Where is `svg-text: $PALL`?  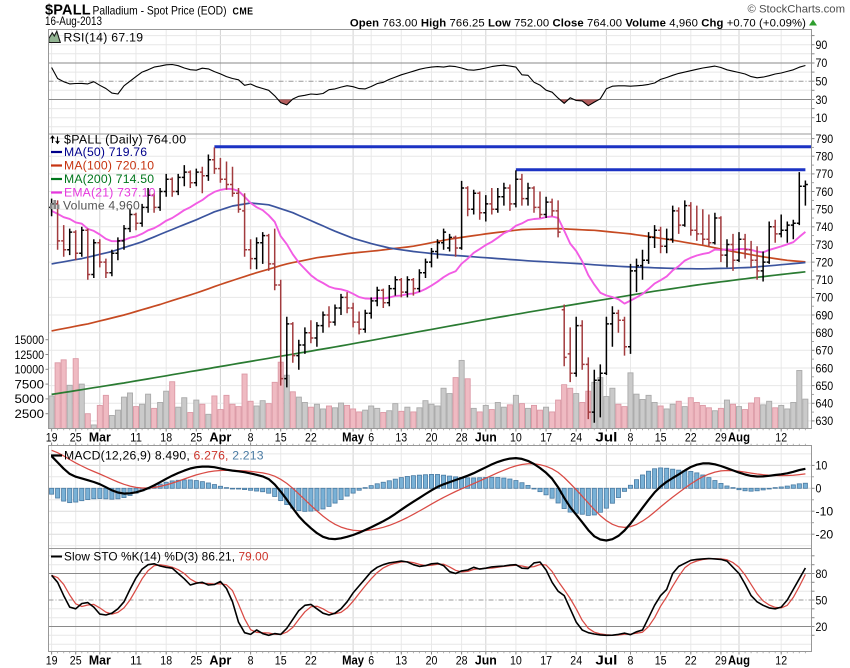
svg-text: $PALL is located at coordinates (68, 11).